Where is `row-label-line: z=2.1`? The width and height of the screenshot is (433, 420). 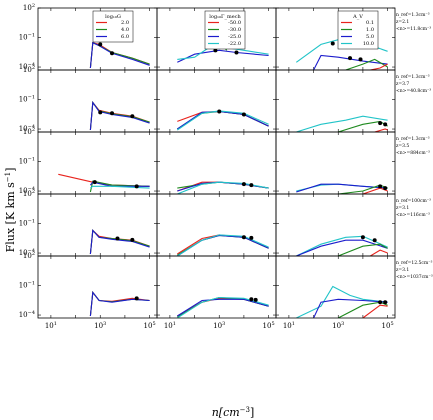 row-label-line: z=2.1 is located at coordinates (402, 22).